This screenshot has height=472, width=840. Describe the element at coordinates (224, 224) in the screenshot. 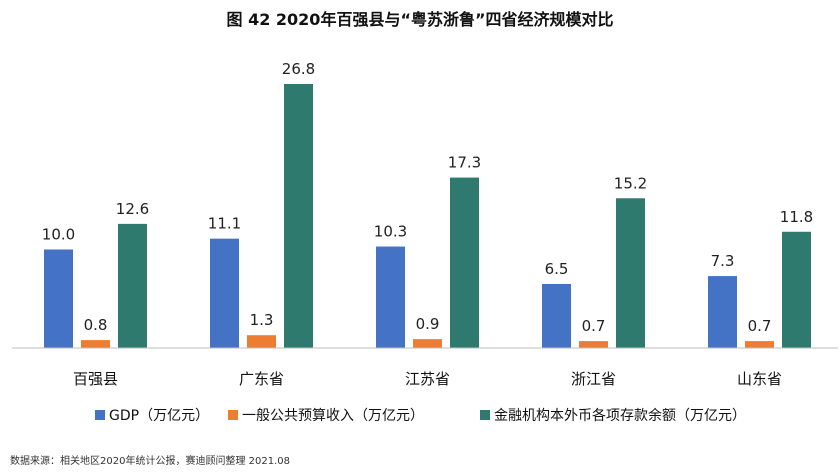

I see `data-label-1-0: 11.1` at that location.